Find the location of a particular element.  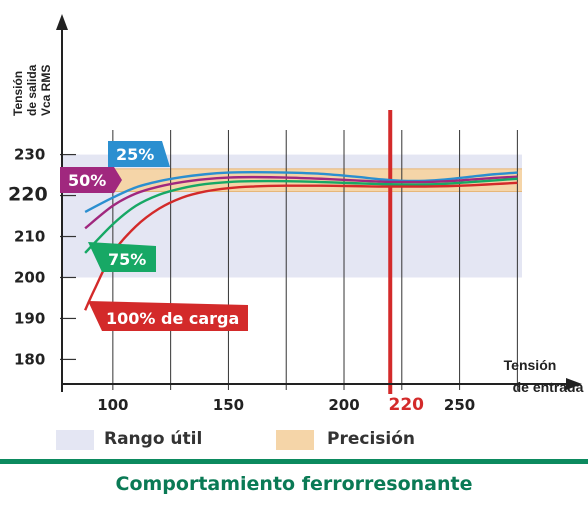

x-axis-arrow is located at coordinates (574, 384).